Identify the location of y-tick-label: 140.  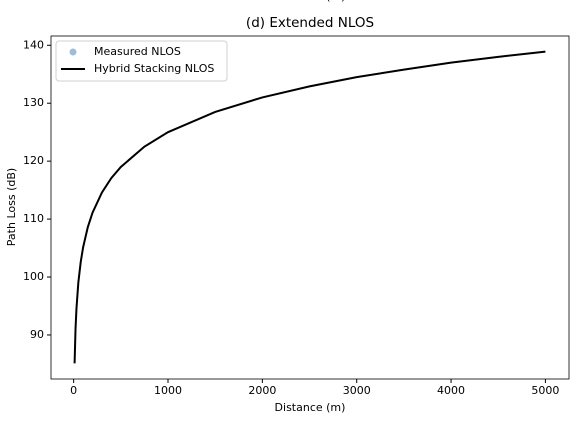
(33, 44).